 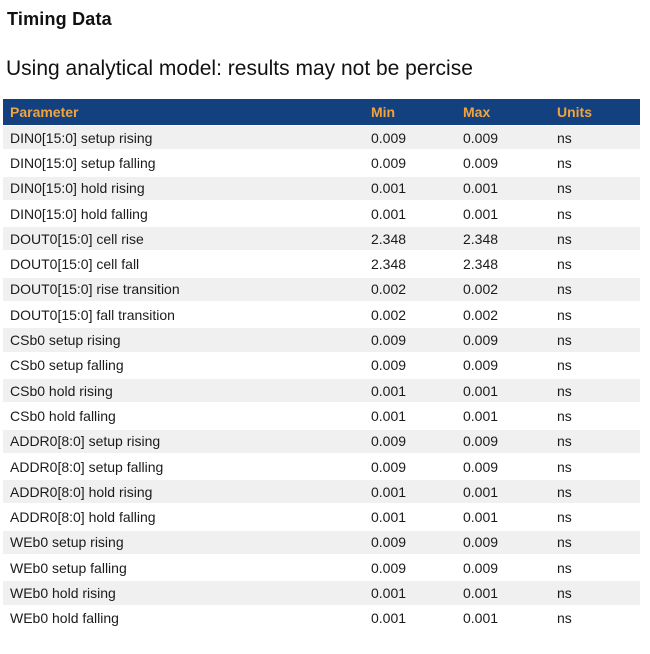 I want to click on parameter-cell: DOUT0[15:0] fall transition, so click(x=92, y=314).